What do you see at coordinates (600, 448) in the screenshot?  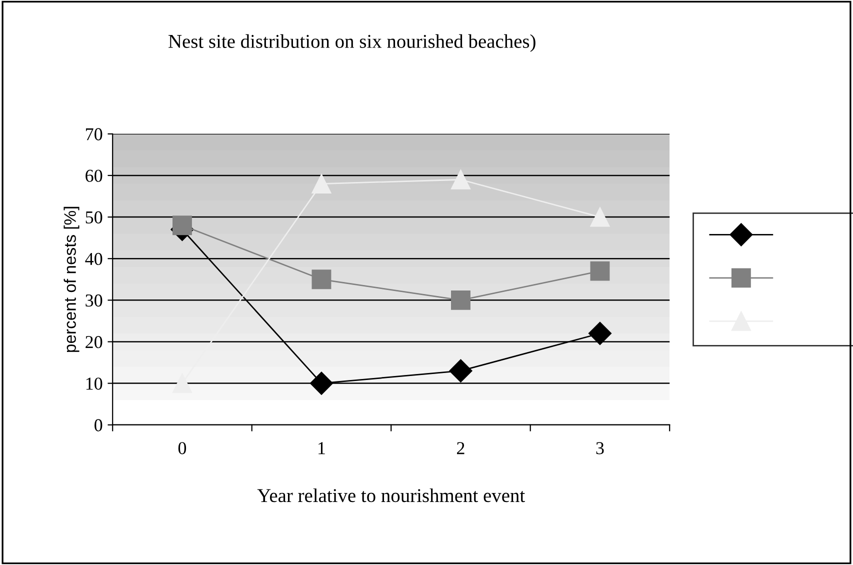 I see `x-tick-label: 3` at bounding box center [600, 448].